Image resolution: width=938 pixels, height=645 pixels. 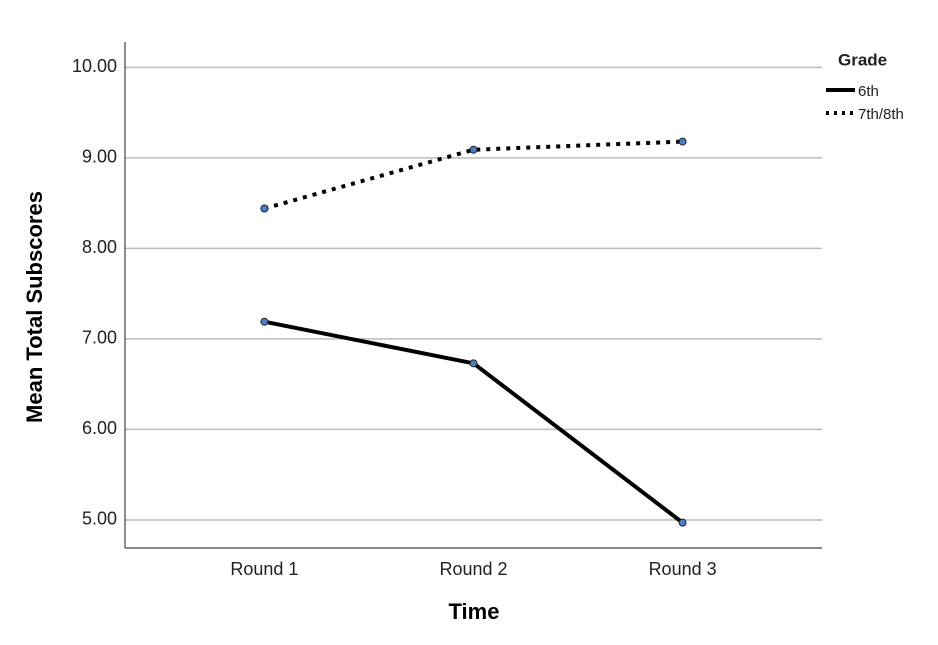 What do you see at coordinates (862, 59) in the screenshot?
I see `legend-title: Grade` at bounding box center [862, 59].